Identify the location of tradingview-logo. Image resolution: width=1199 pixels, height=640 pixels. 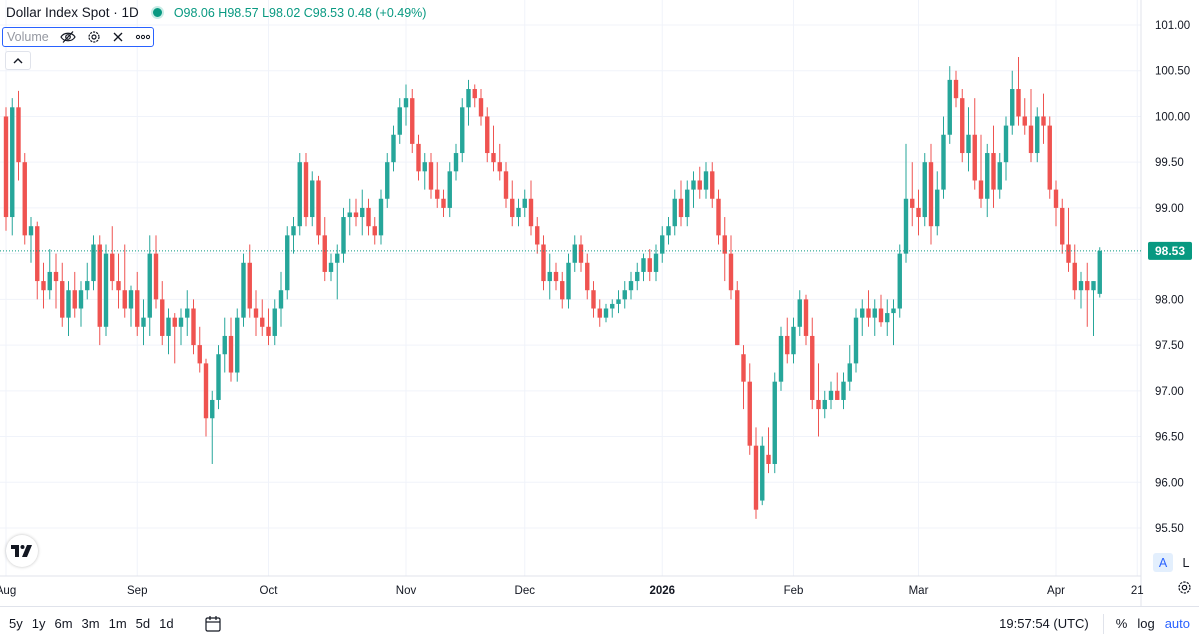
(22, 551).